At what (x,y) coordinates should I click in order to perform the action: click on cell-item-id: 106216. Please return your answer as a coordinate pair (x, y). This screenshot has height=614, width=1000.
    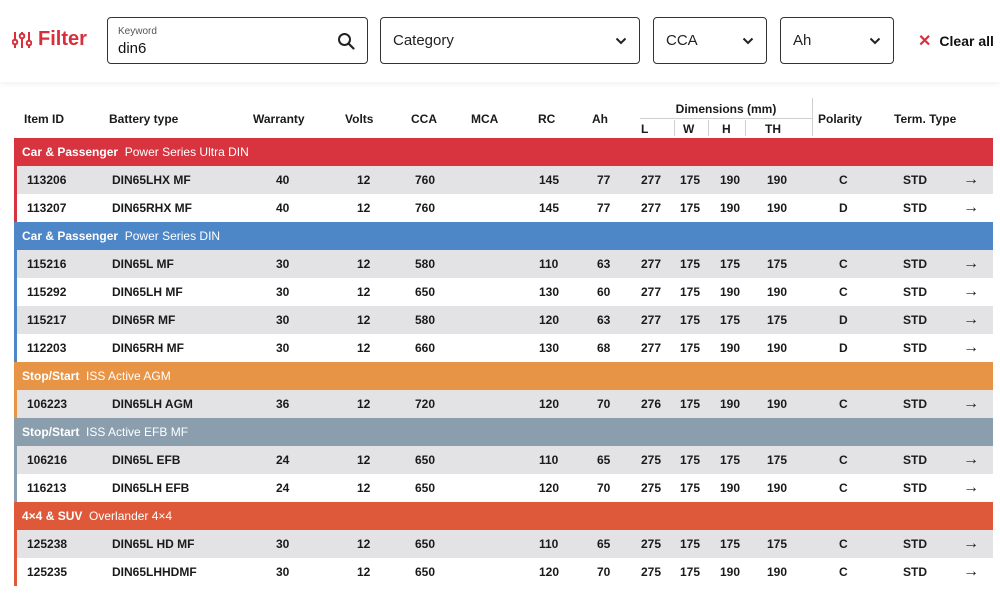
    Looking at the image, I should click on (47, 460).